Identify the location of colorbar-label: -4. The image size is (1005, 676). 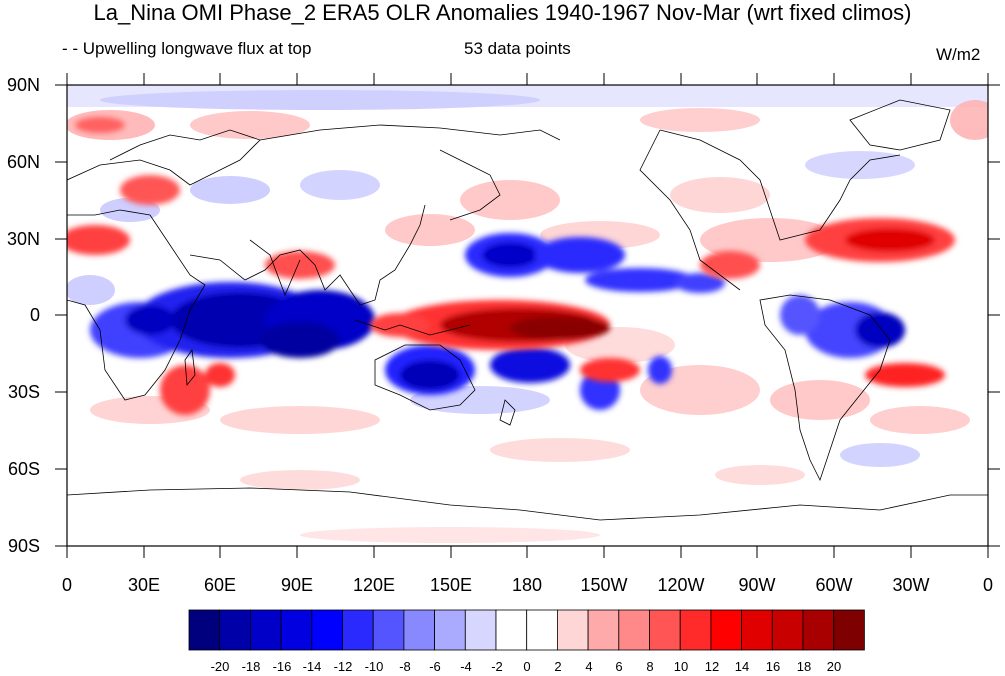
(466, 666).